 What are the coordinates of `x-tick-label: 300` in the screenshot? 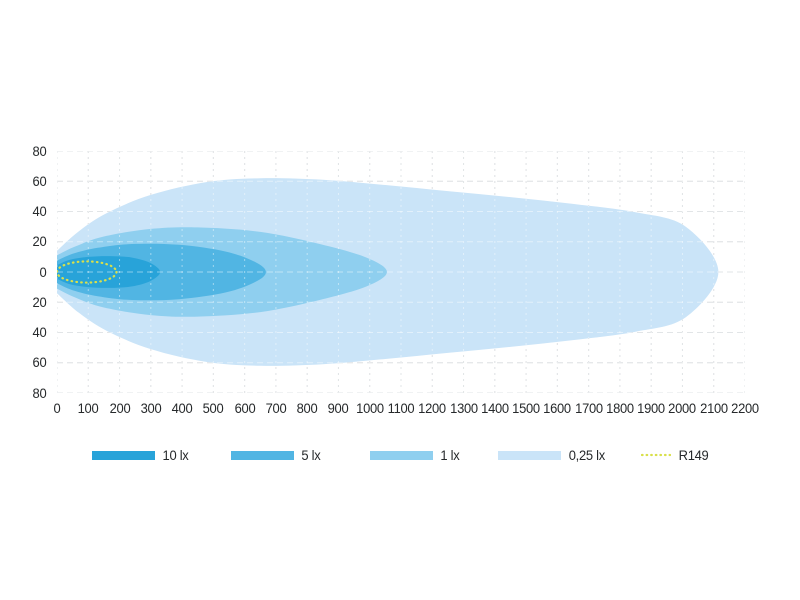 It's located at (151, 408).